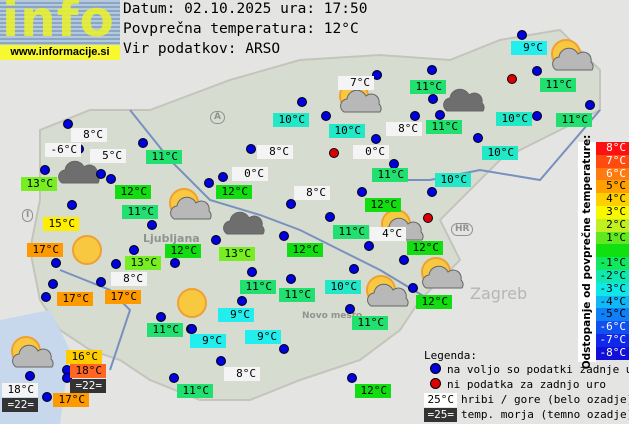 The image size is (629, 424). What do you see at coordinates (244, 223) in the screenshot?
I see `cloud-dark-icon` at bounding box center [244, 223].